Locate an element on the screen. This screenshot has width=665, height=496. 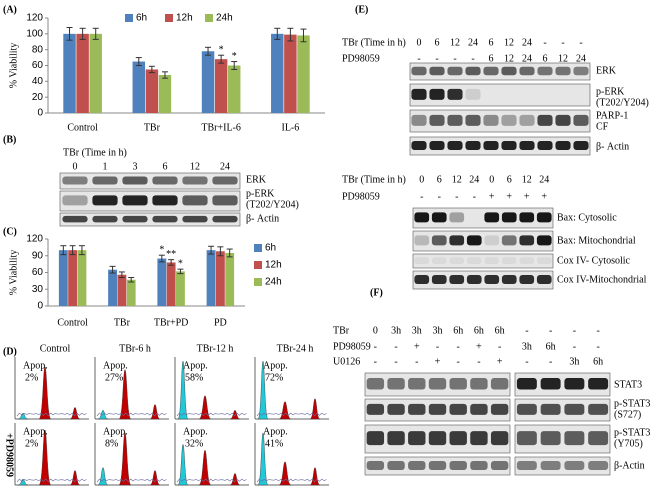
row-label: CF is located at coordinates (602, 126).